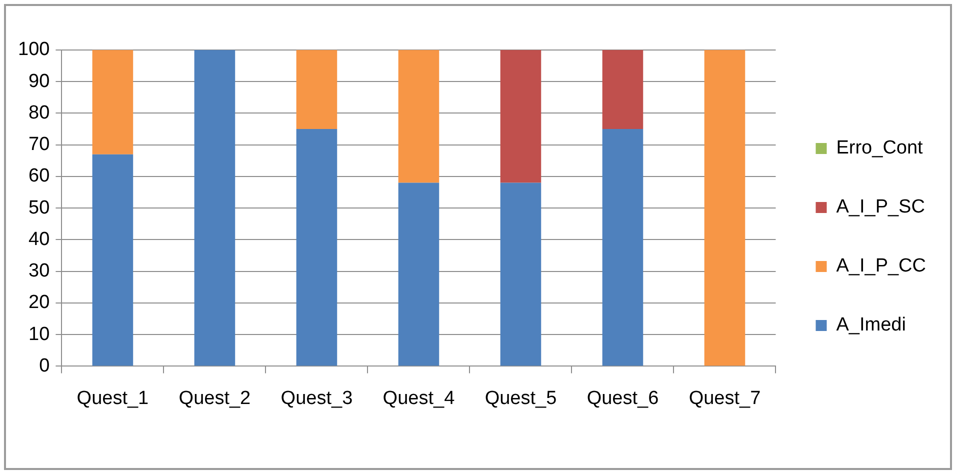 This screenshot has width=956, height=476. I want to click on x-tick-label: Quest_5, so click(520, 398).